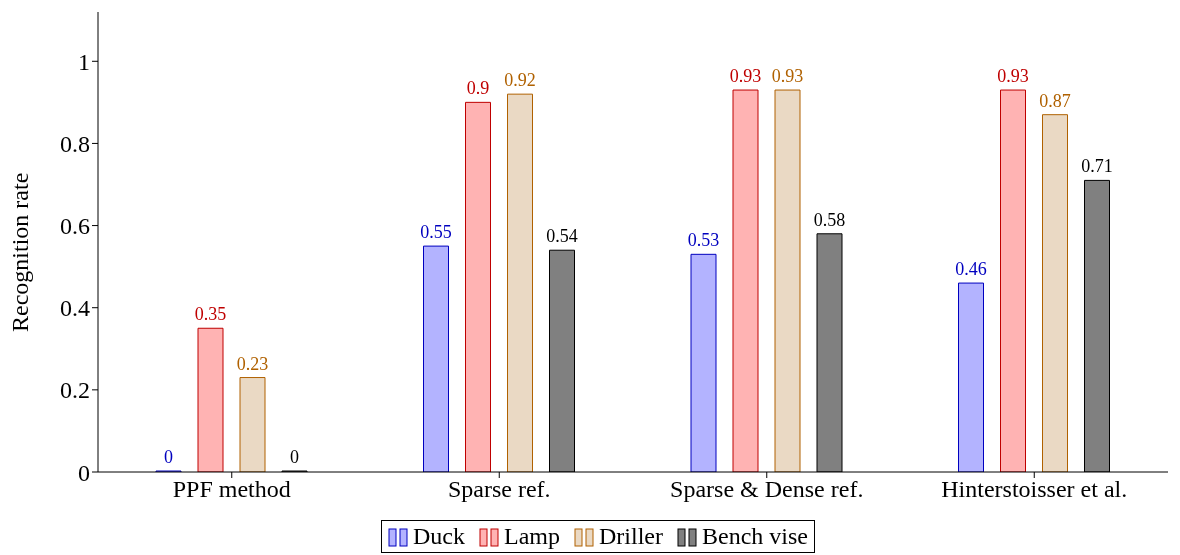 The image size is (1180, 555). I want to click on y-tick-label: 1, so click(84, 61).